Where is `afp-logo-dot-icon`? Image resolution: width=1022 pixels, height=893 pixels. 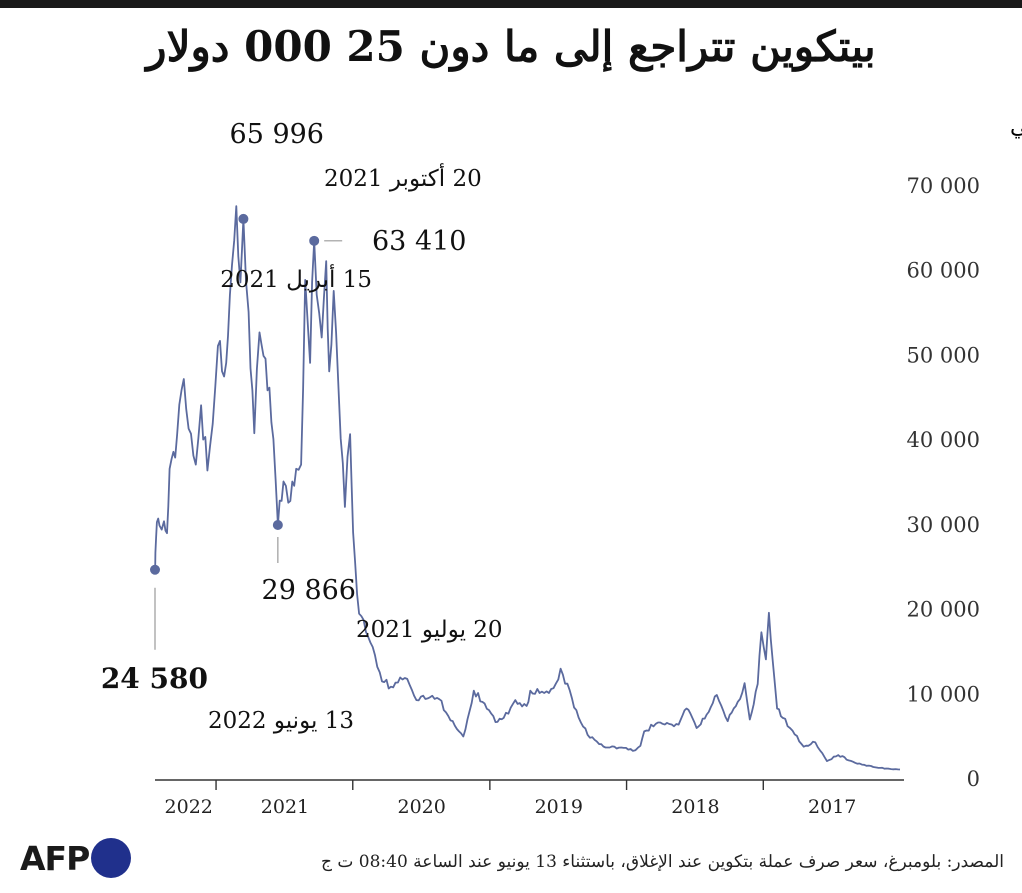 afp-logo-dot-icon is located at coordinates (111, 858).